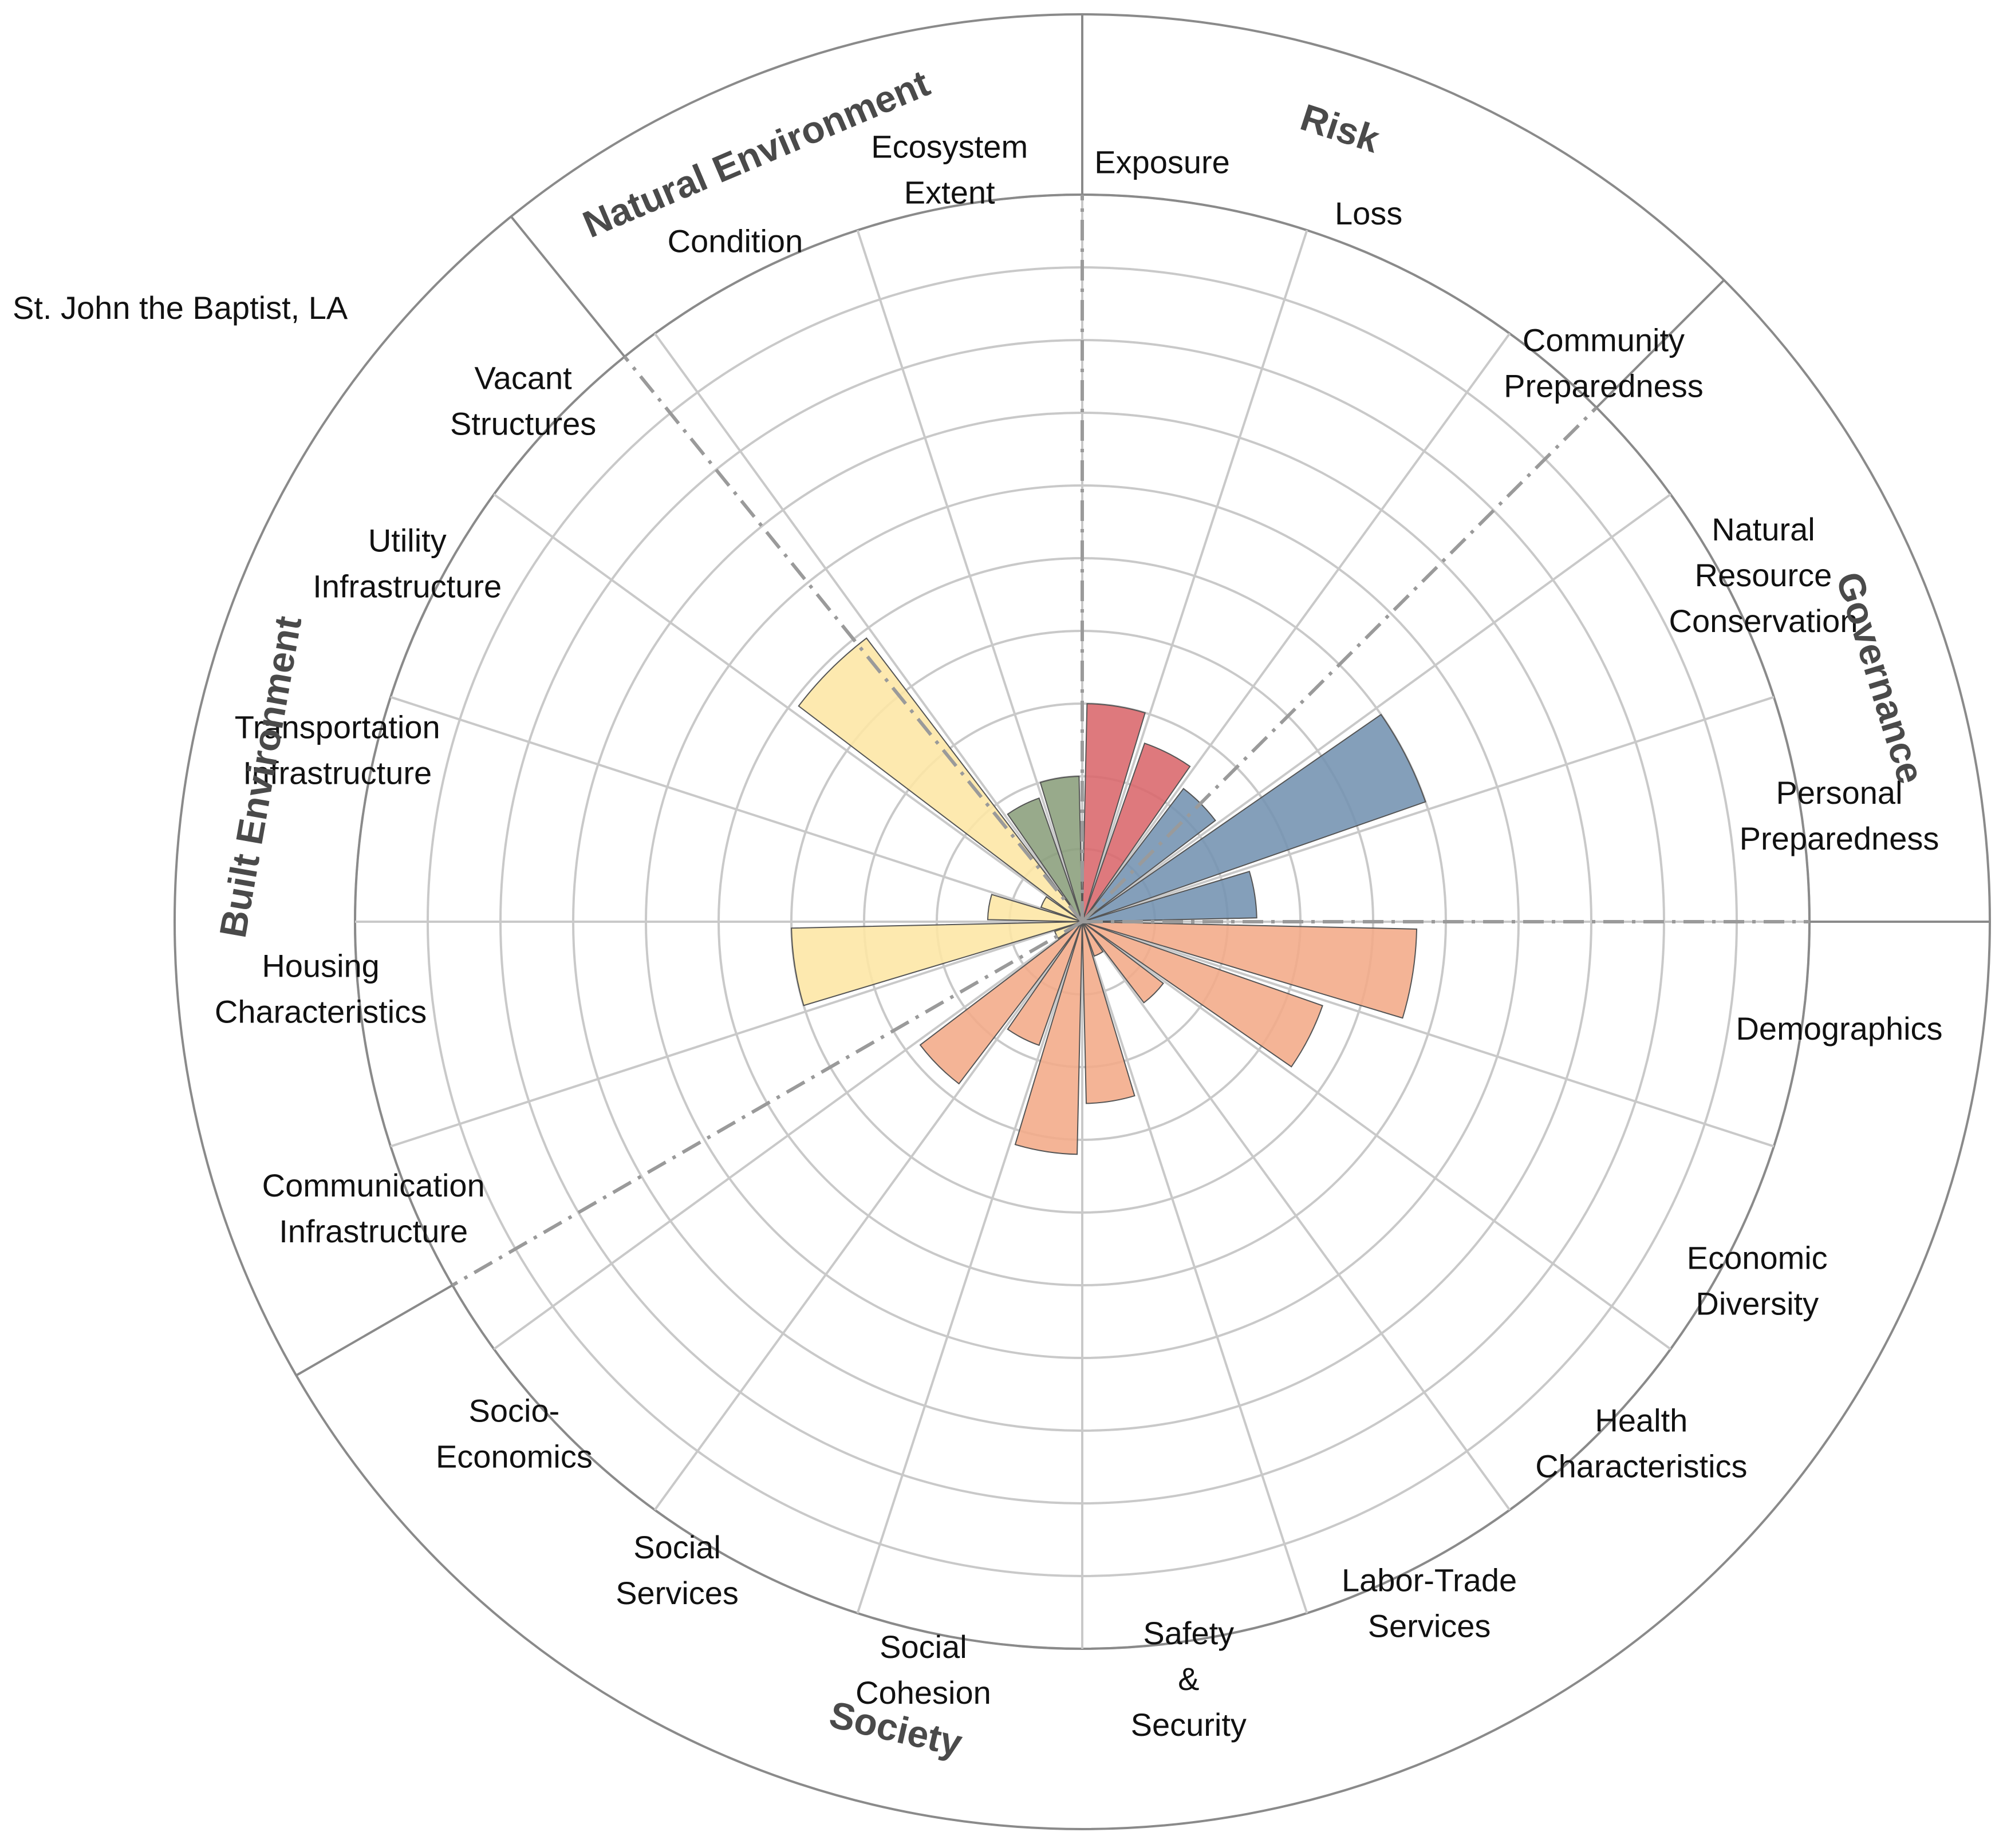 The height and width of the screenshot is (1848, 1999). I want to click on category-label-line: Economic, so click(1757, 1258).